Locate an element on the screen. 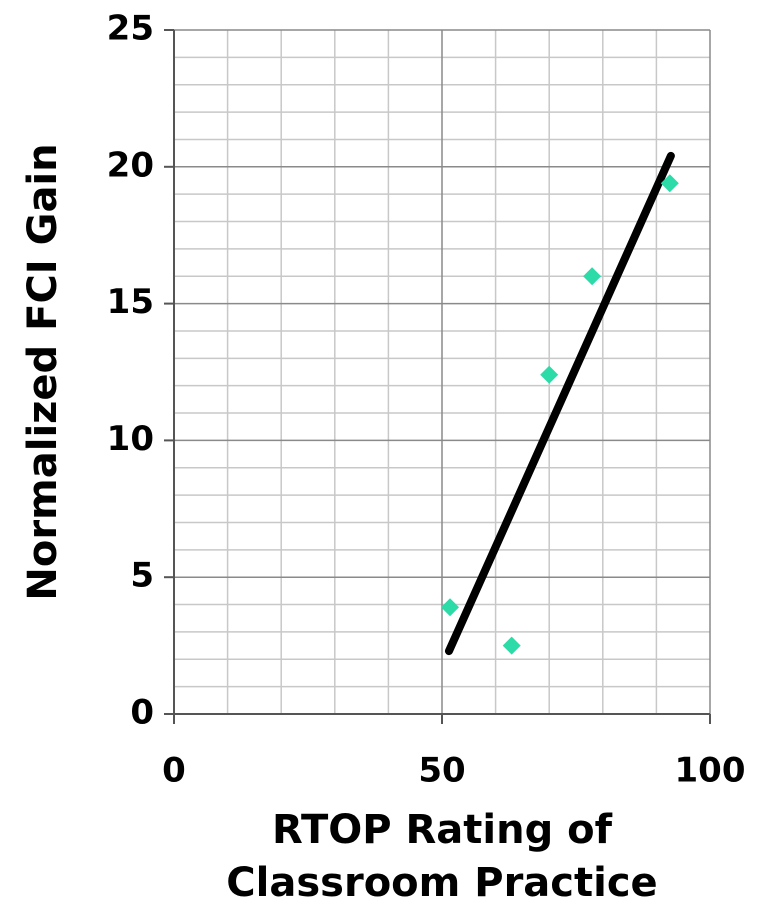 This screenshot has height=911, width=769. y-tick-label: 20 is located at coordinates (130, 165).